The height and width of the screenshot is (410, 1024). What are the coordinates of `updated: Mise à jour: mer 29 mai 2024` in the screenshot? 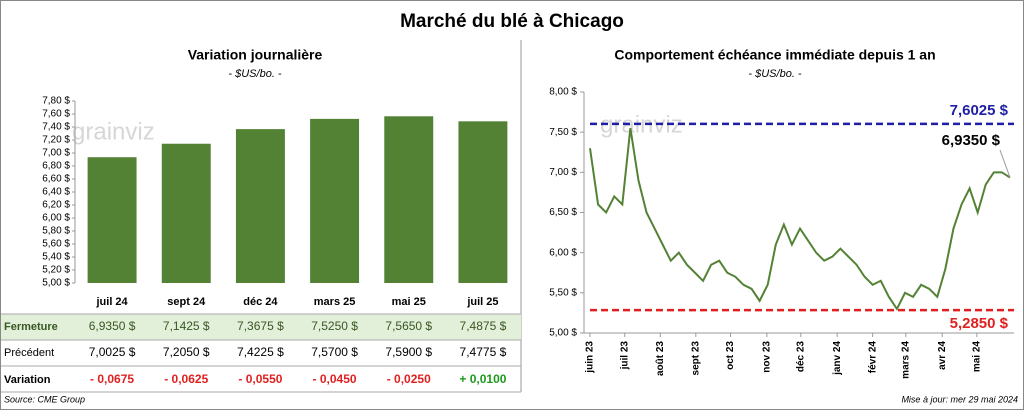 It's located at (959, 399).